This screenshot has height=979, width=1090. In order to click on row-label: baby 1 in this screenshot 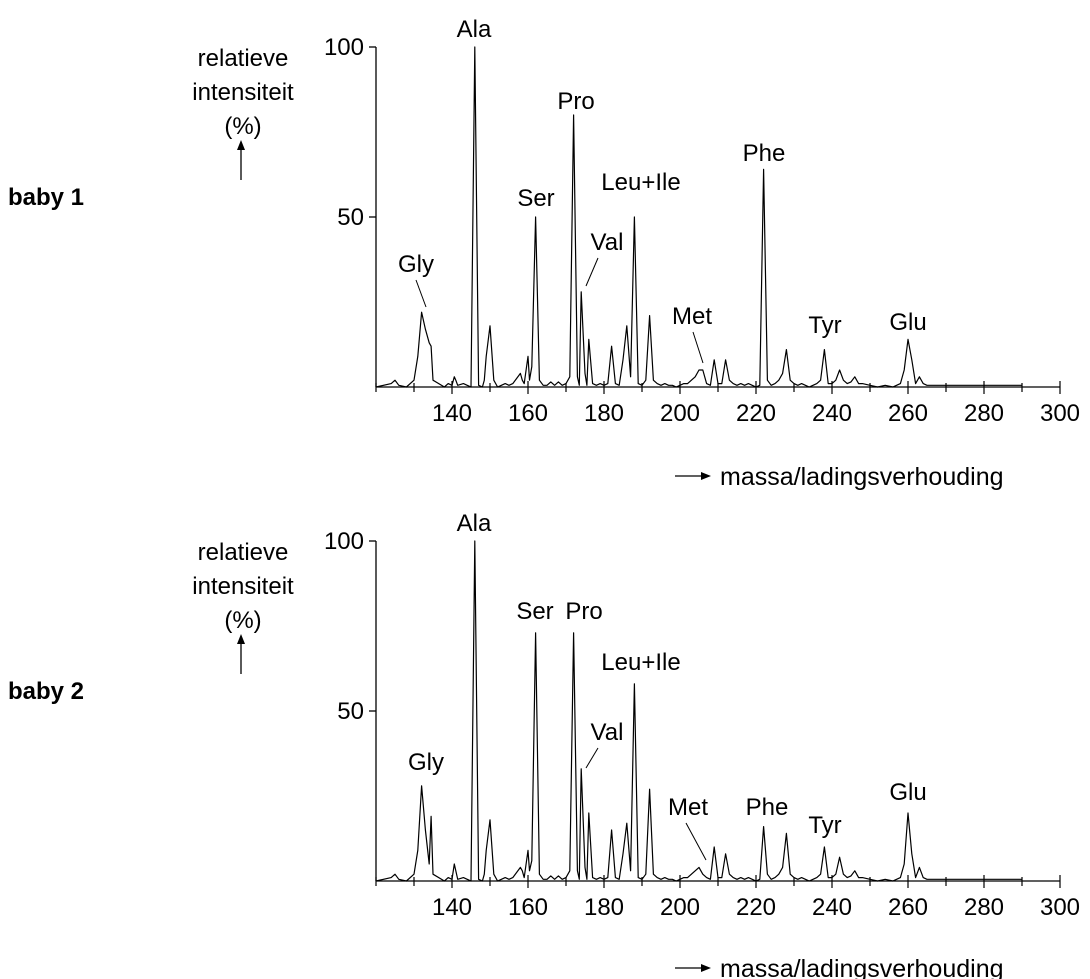, I will do `click(46, 197)`.